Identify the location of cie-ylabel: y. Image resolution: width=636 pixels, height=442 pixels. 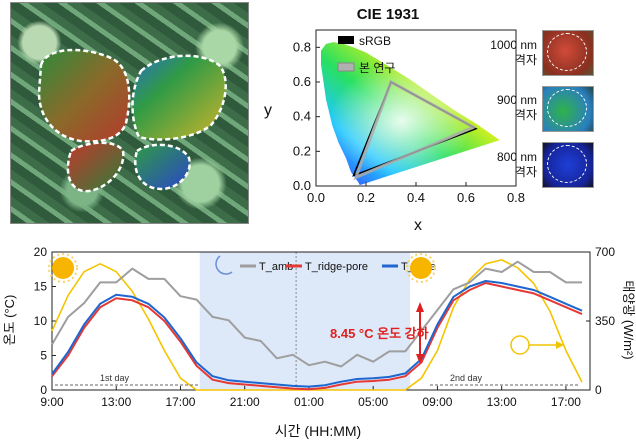
(268, 110).